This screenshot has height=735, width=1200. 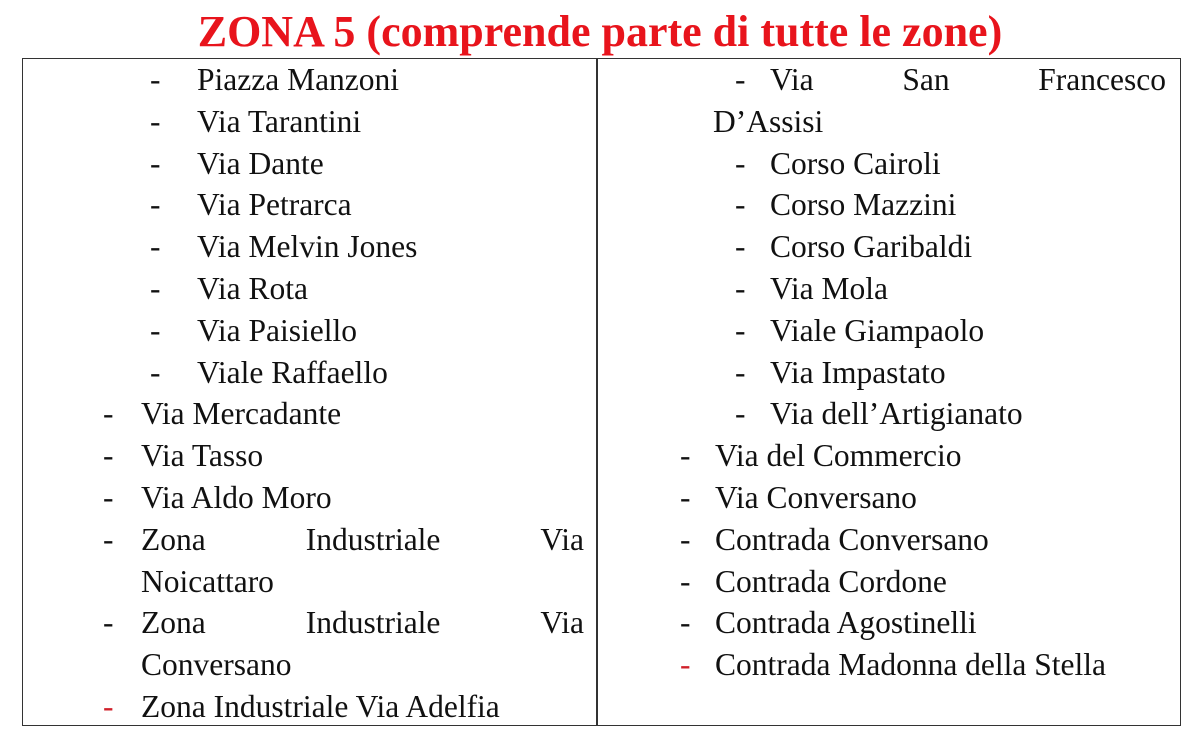 What do you see at coordinates (855, 163) in the screenshot?
I see `street-name: Corso Cairoli` at bounding box center [855, 163].